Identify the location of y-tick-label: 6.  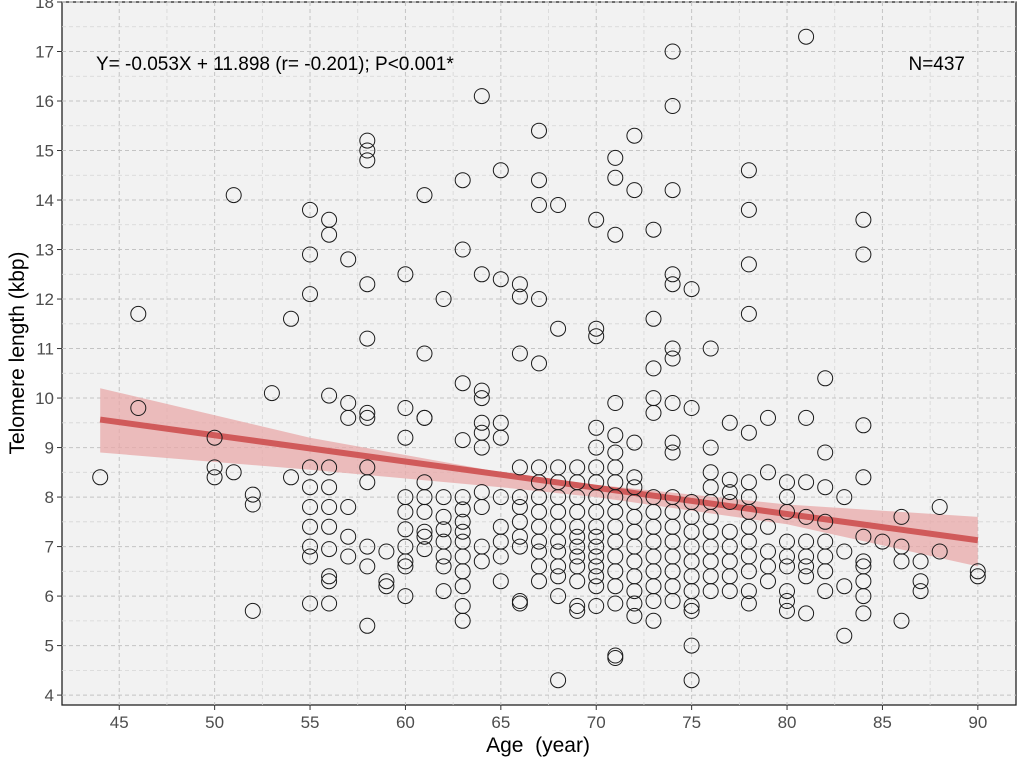
(49, 596).